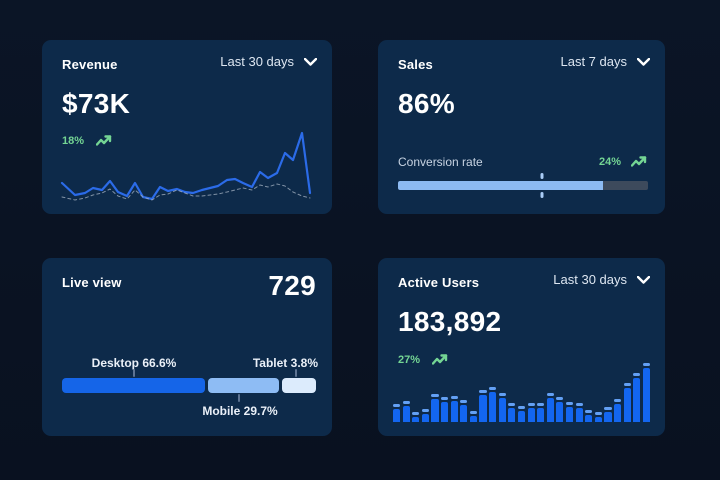 Image resolution: width=720 pixels, height=480 pixels. Describe the element at coordinates (134, 363) in the screenshot. I see `desktop-segment-label: Desktop 66.6%` at that location.